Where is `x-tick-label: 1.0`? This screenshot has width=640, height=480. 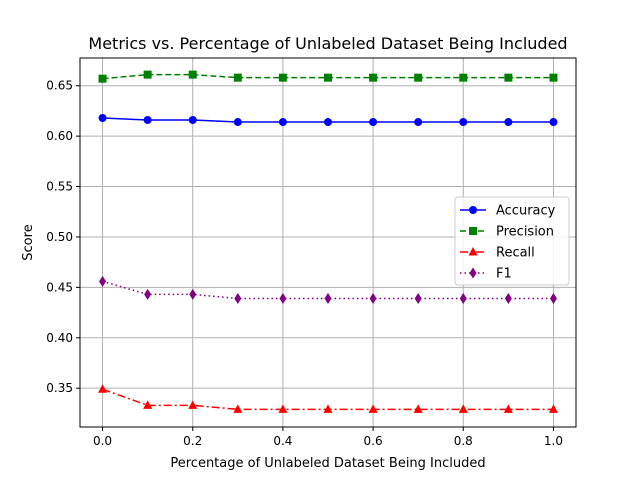
x-tick-label: 1.0 is located at coordinates (553, 441).